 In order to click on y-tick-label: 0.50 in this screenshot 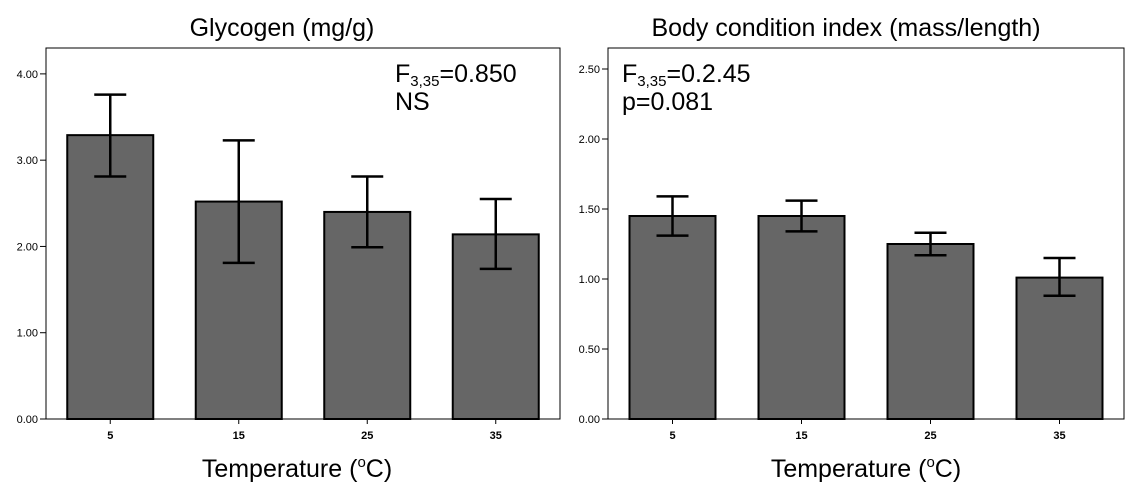, I will do `click(589, 350)`.